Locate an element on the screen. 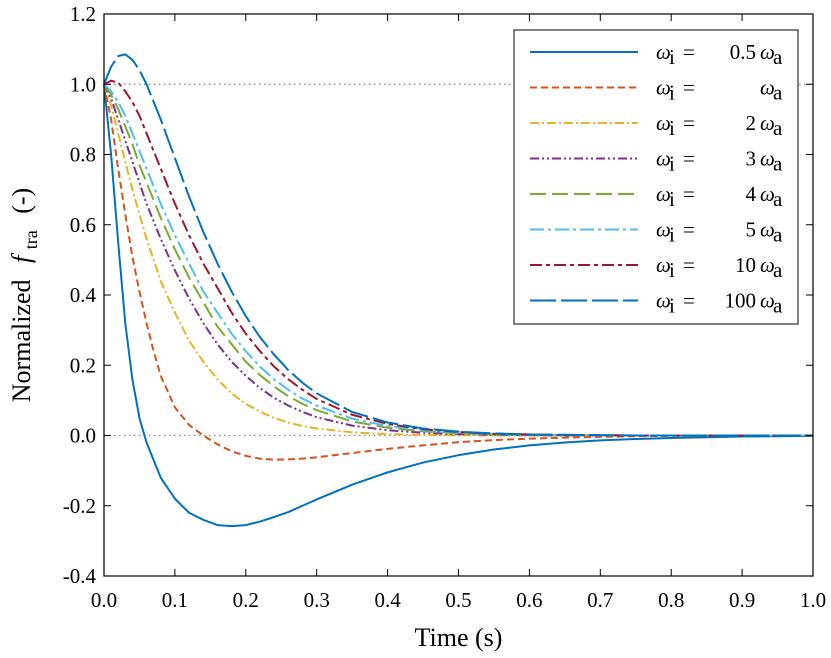 This screenshot has height=658, width=831. legend-label-coef: 0.5 is located at coordinates (743, 52).